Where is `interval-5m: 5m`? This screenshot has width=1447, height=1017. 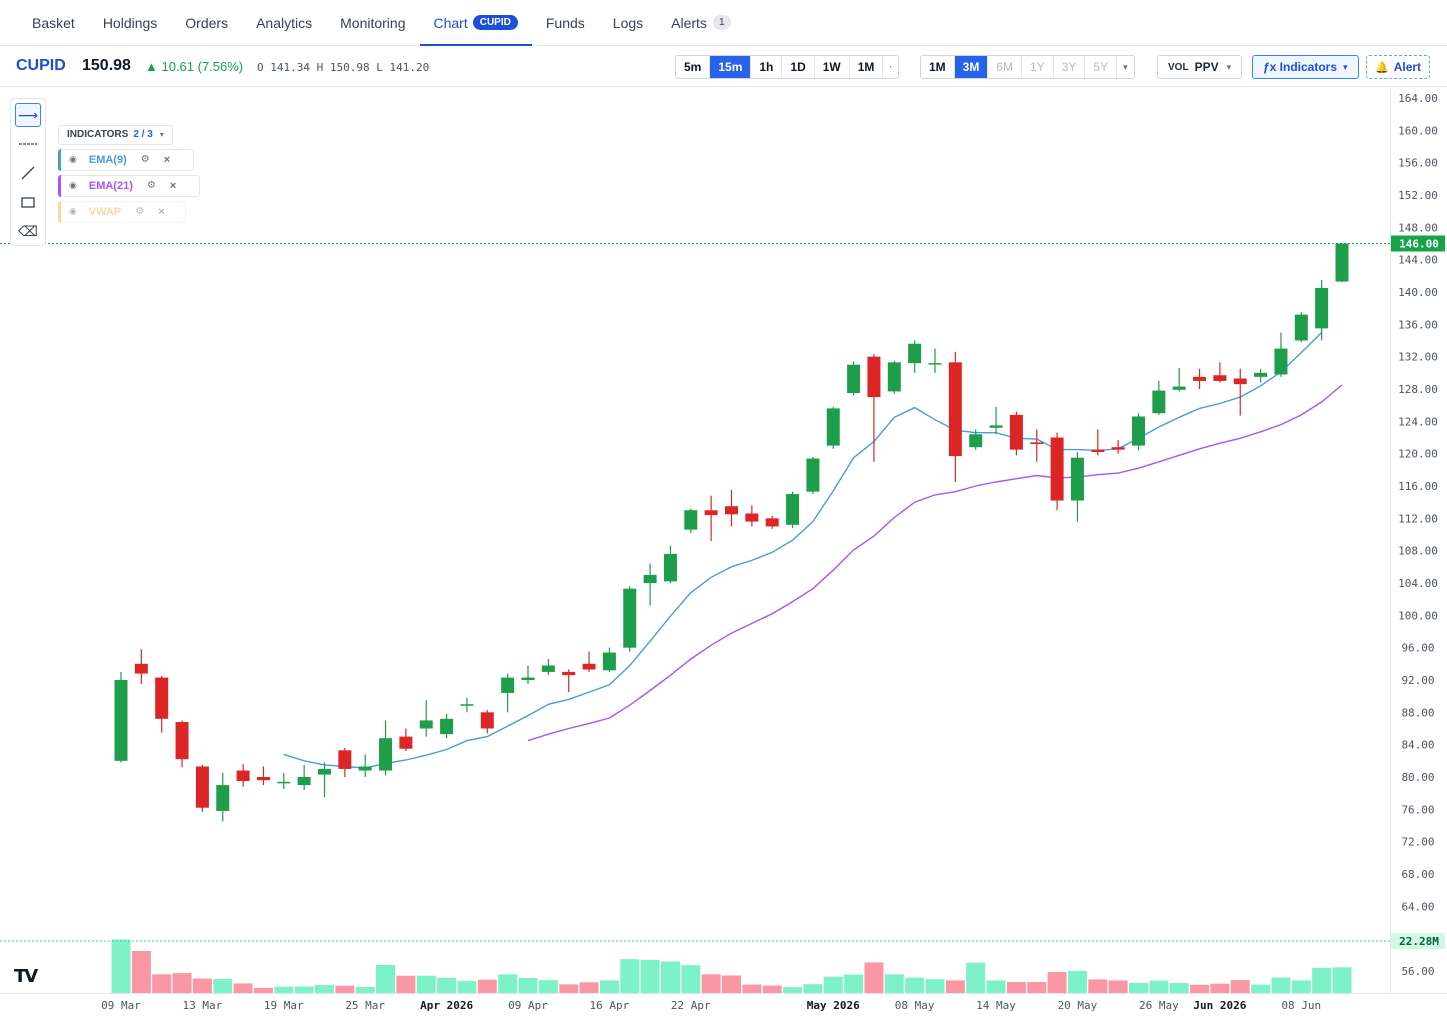 interval-5m: 5m is located at coordinates (693, 67).